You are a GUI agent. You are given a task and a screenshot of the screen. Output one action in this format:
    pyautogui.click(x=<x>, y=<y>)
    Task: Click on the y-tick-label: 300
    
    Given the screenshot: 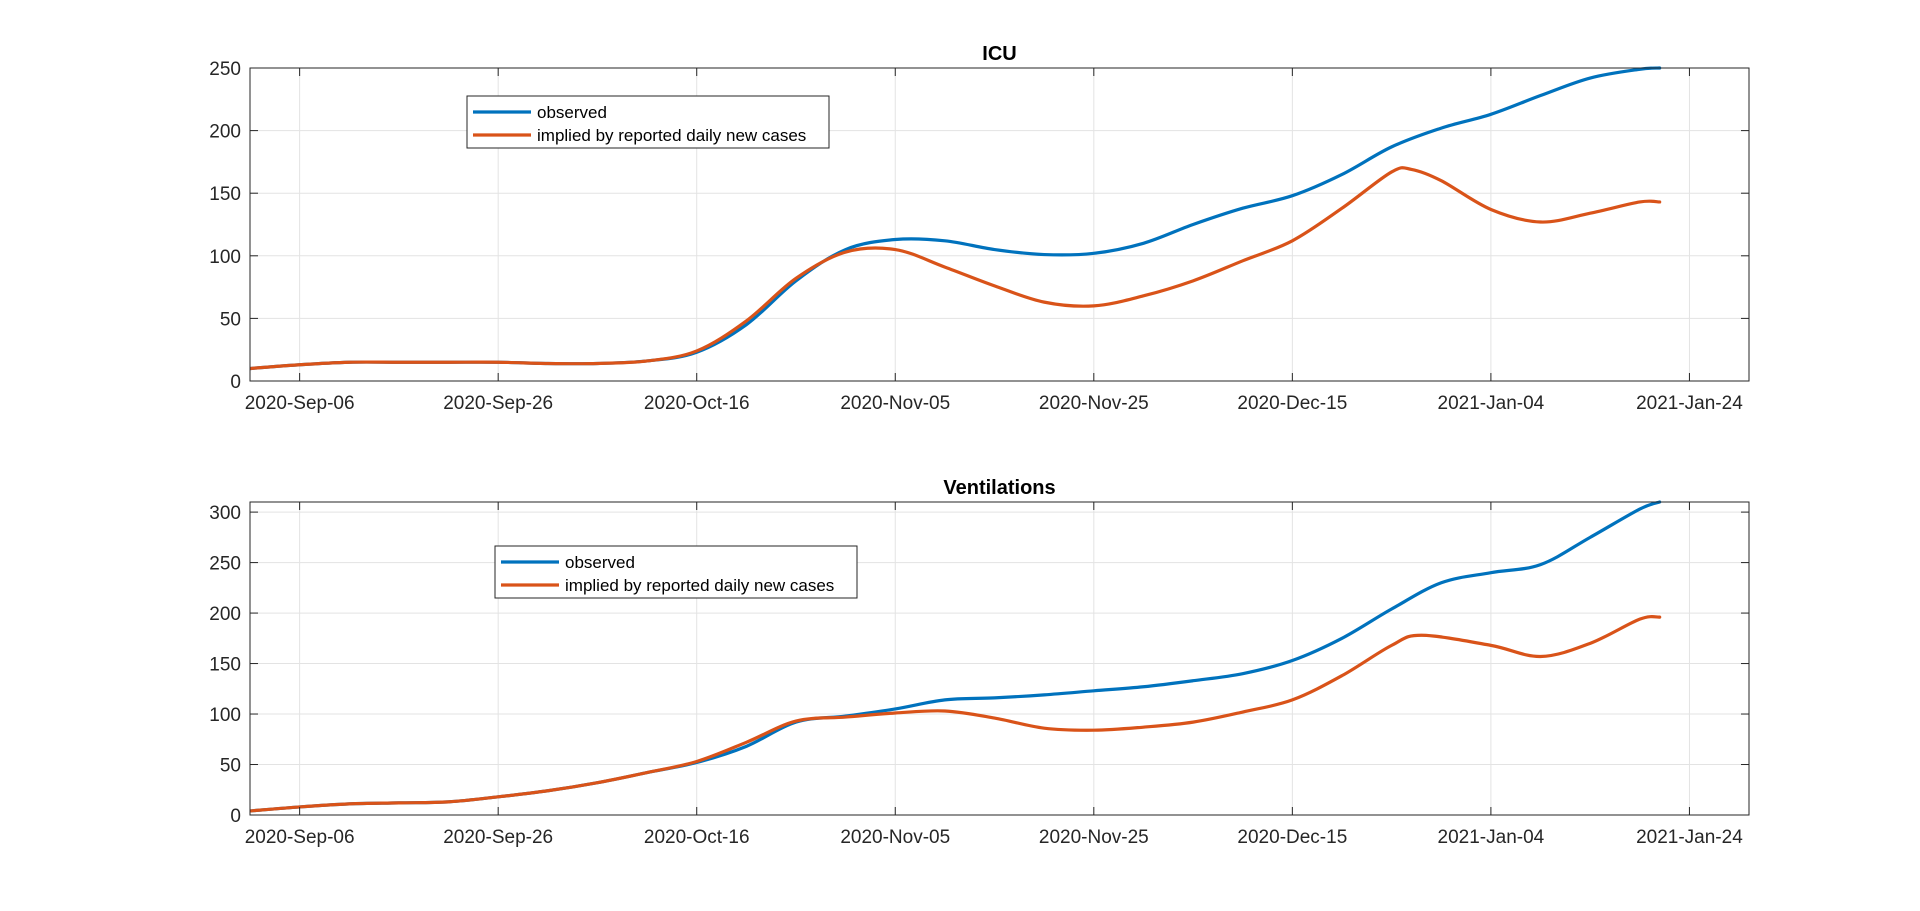 What is the action you would take?
    pyautogui.click(x=225, y=513)
    